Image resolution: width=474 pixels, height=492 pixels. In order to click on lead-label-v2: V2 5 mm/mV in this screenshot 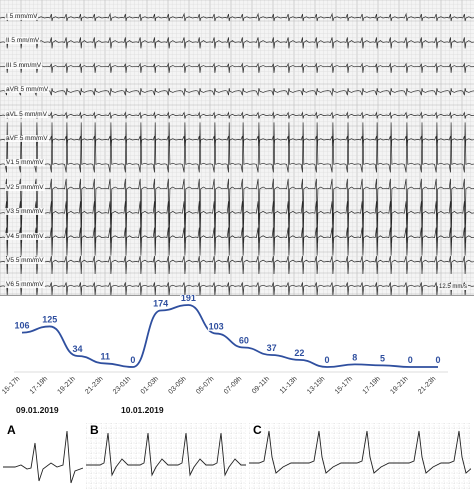, I will do `click(25, 187)`.